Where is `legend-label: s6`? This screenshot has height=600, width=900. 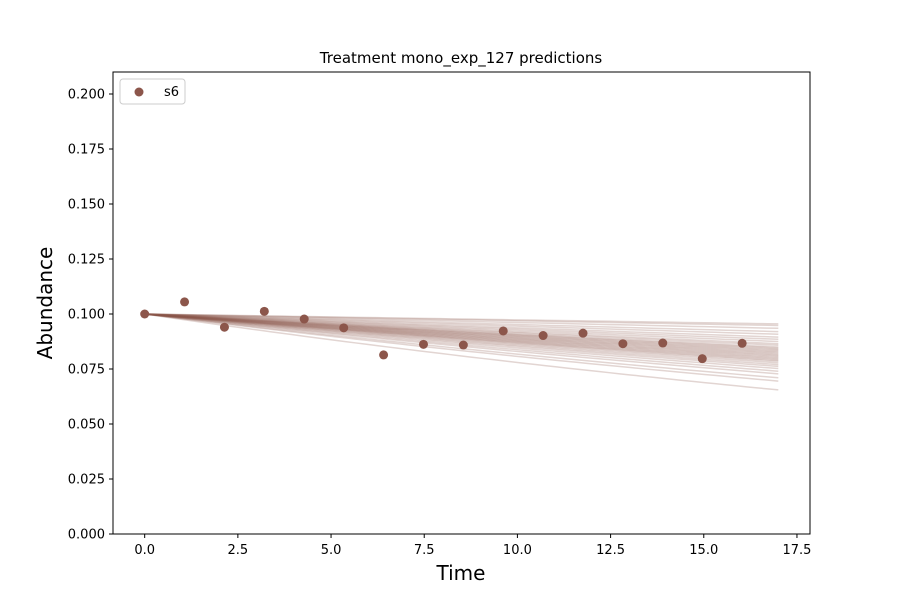
legend-label: s6 is located at coordinates (171, 92).